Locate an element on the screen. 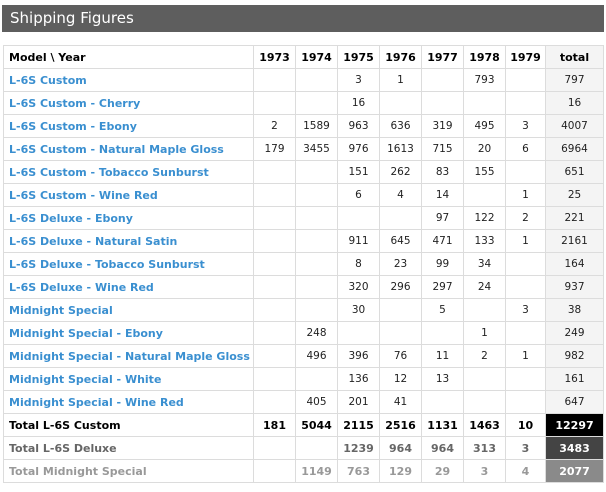  year-value-cell: 122 is located at coordinates (484, 218).